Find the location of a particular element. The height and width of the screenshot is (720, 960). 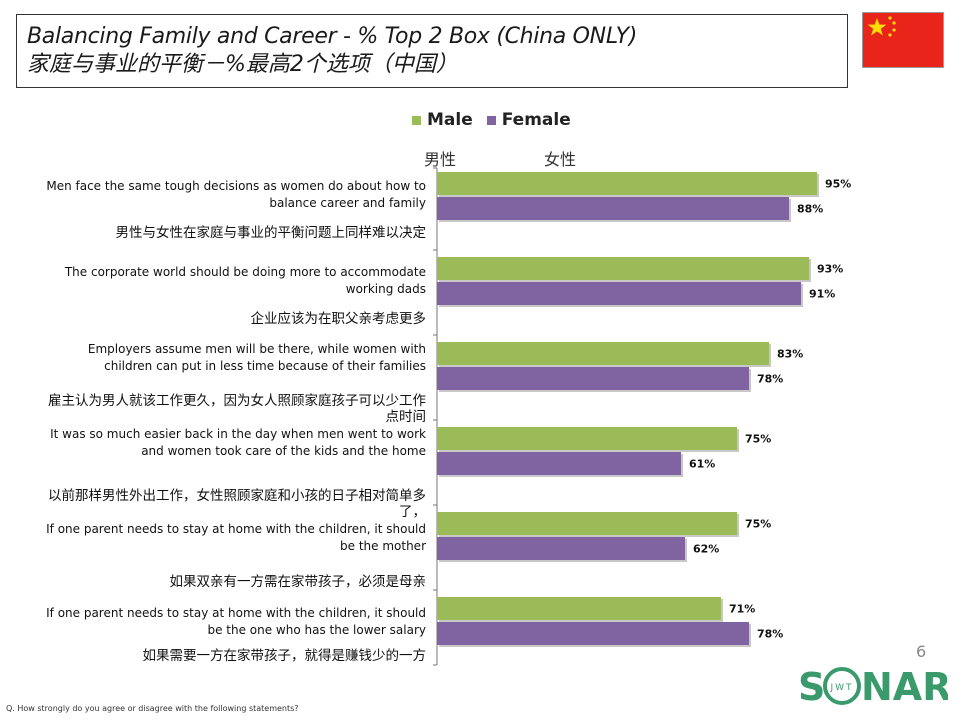

logo-ring-text: JWT is located at coordinates (841, 688).